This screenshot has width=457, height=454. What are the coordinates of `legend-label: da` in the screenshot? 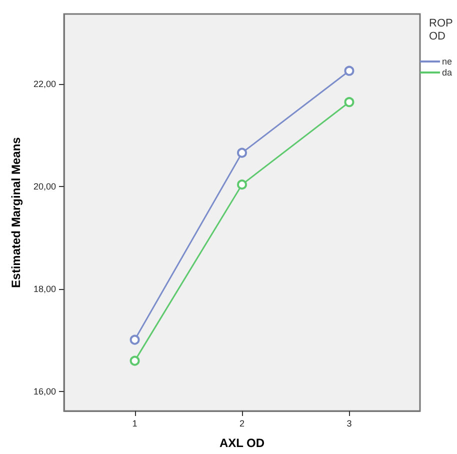 It's located at (447, 73).